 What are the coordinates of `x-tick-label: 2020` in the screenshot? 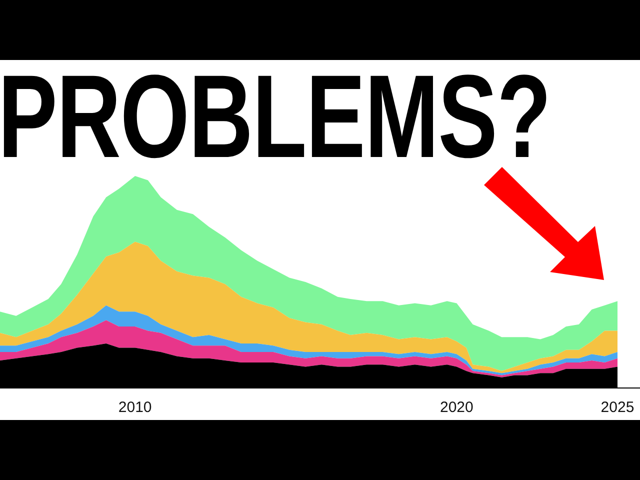 It's located at (457, 407).